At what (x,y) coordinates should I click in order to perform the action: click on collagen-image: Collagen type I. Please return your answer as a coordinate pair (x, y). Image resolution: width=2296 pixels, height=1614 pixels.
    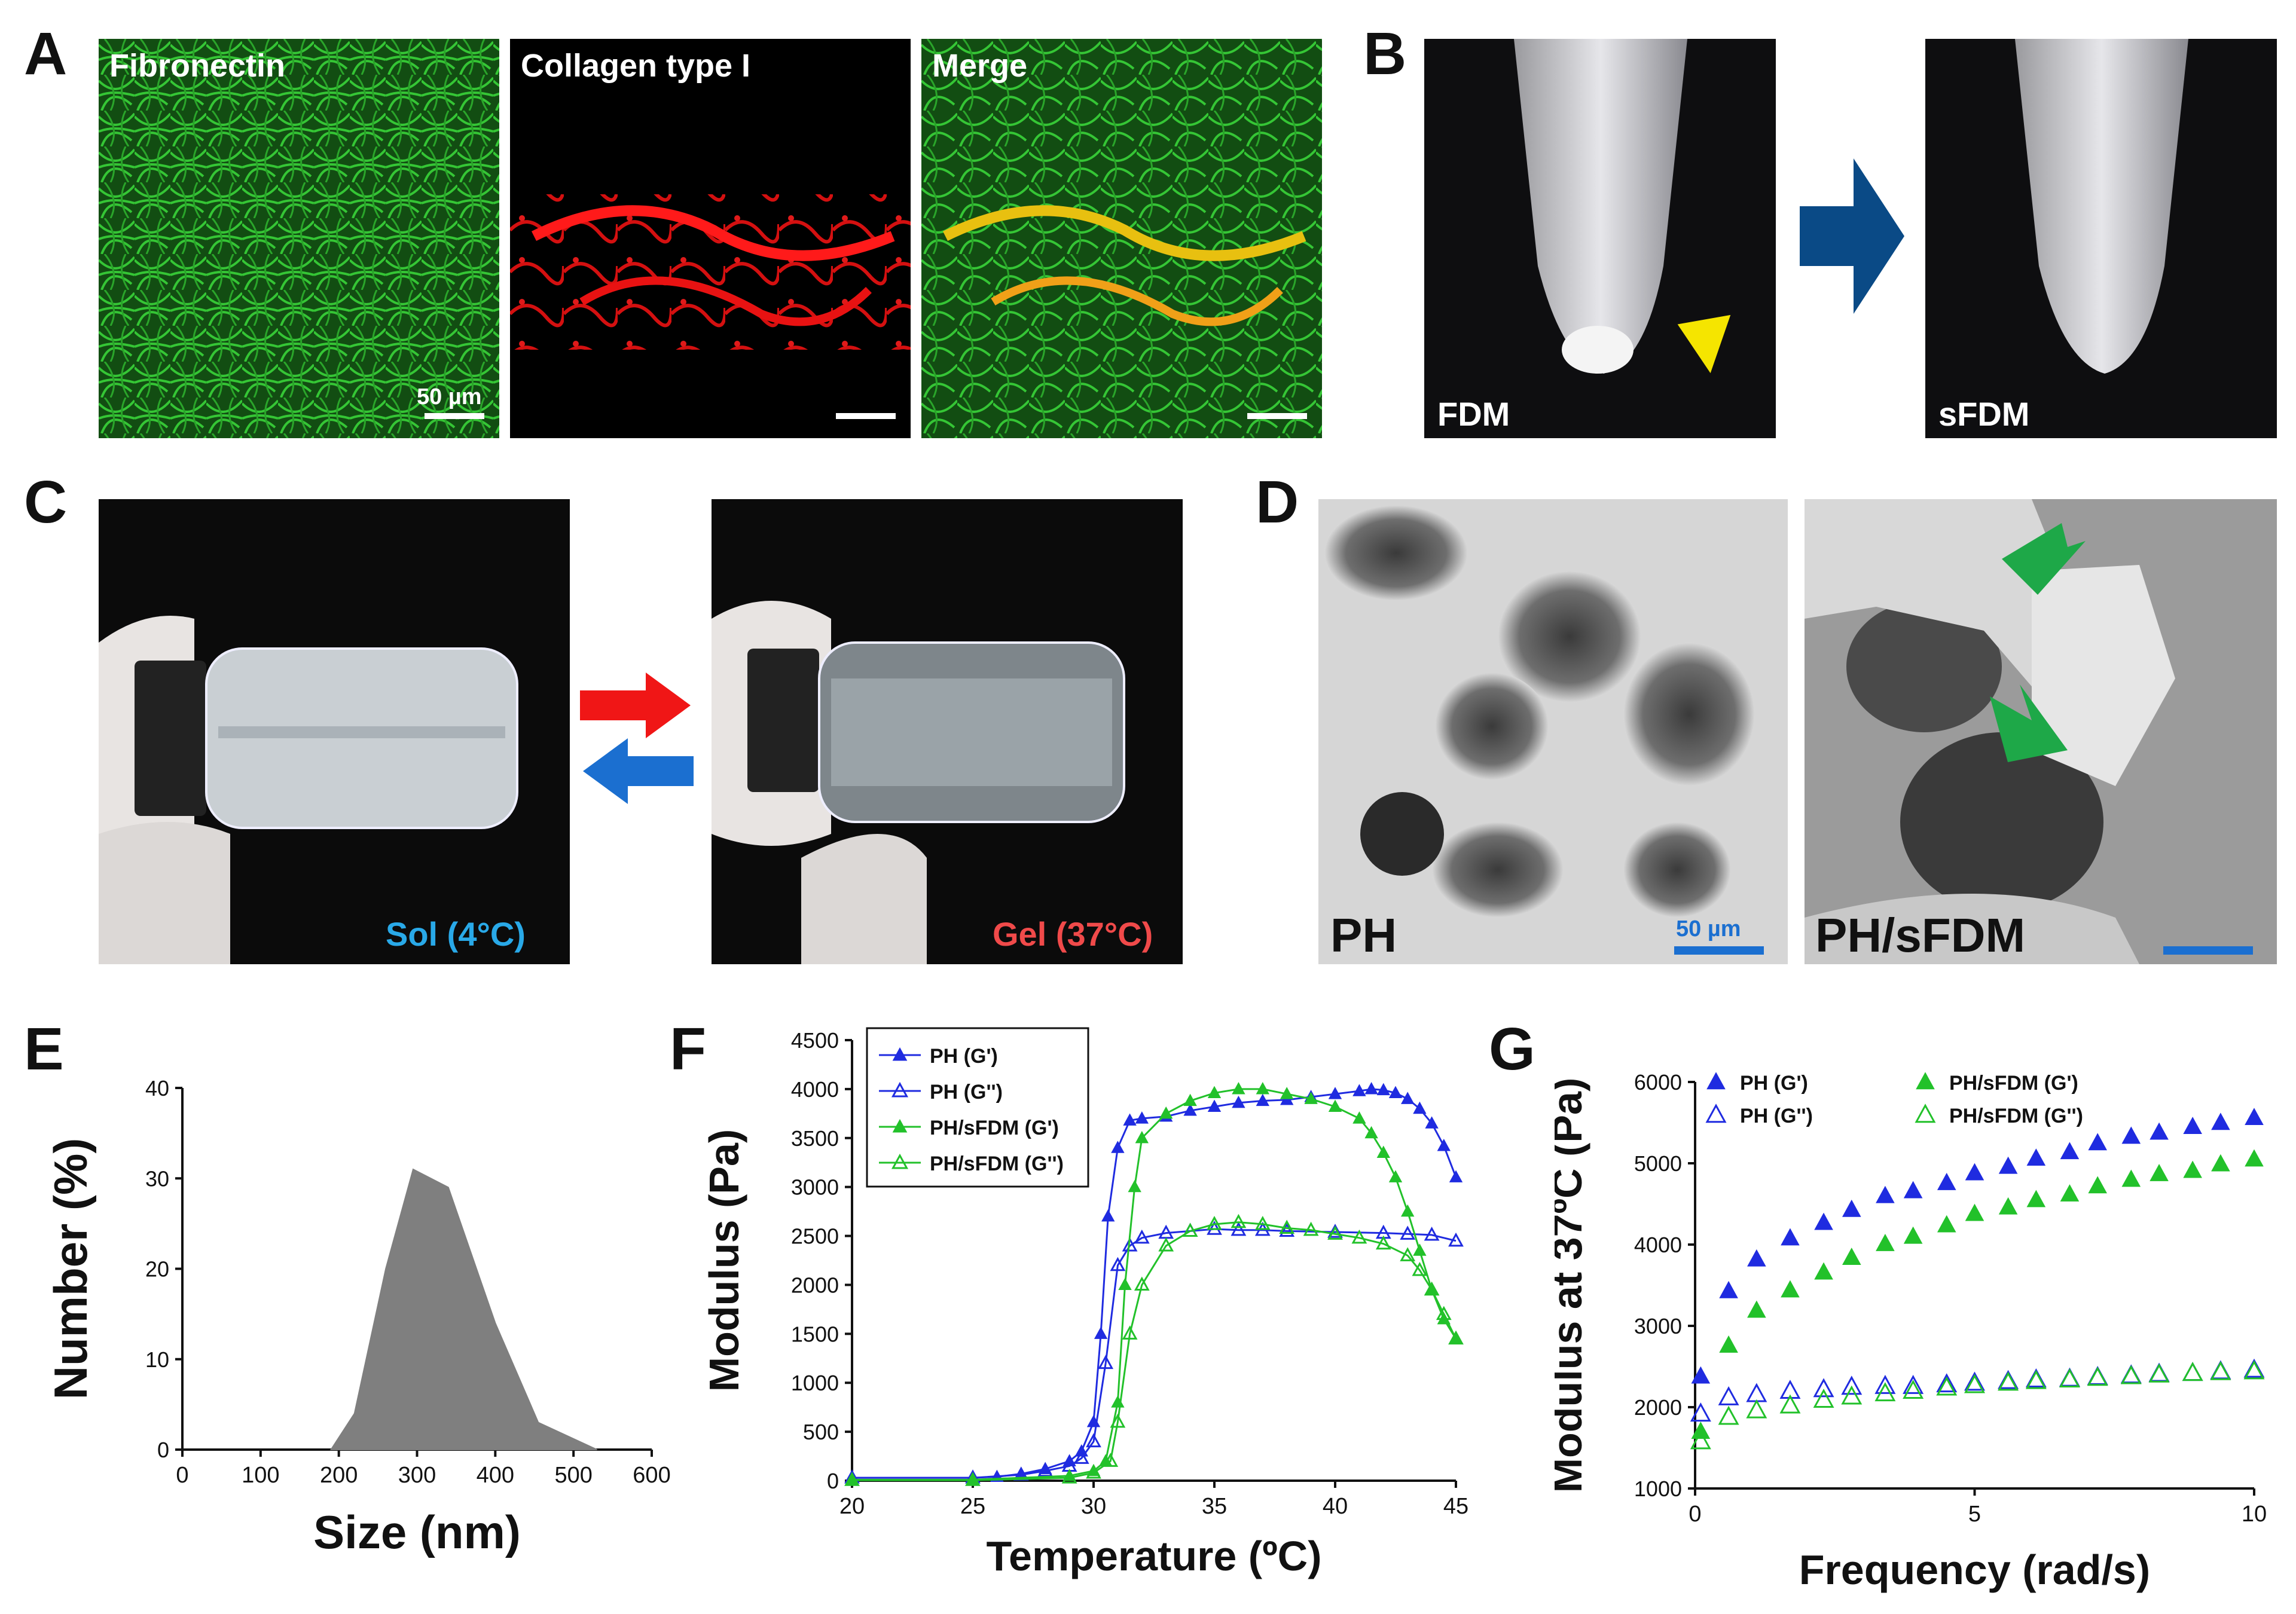
    Looking at the image, I should click on (710, 238).